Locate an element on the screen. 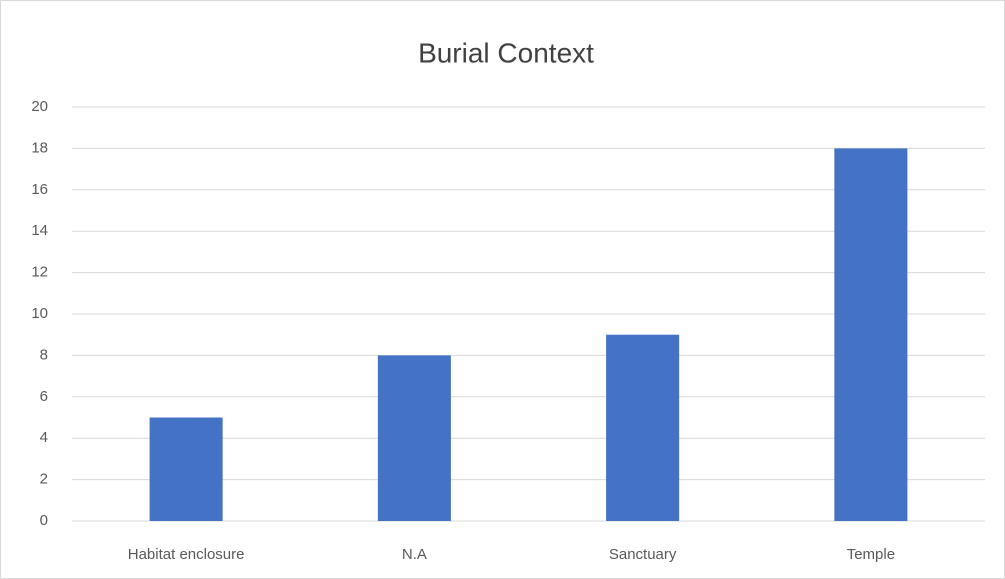  y-tick-label: 14 is located at coordinates (39, 230).